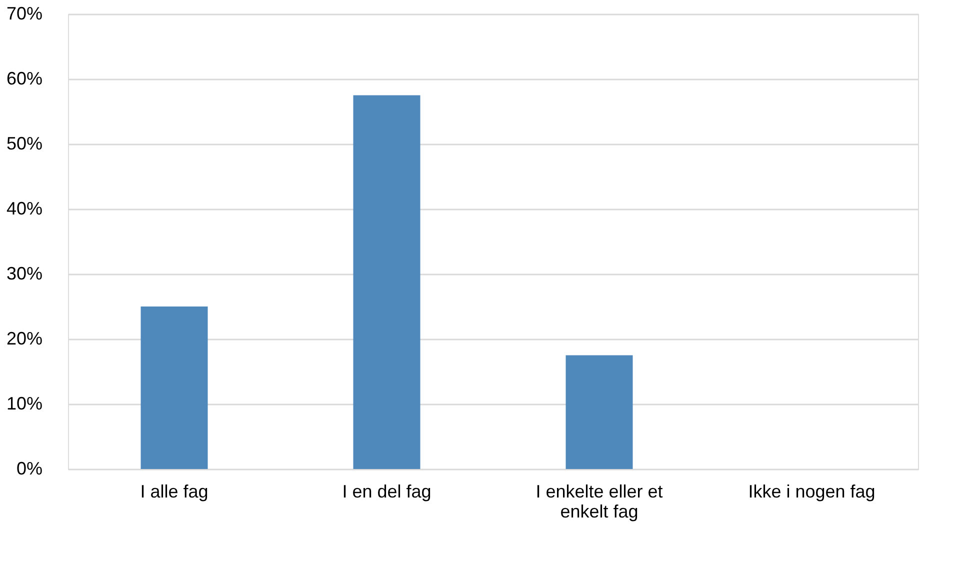 The width and height of the screenshot is (955, 581). I want to click on x-tick-label: I en del fag, so click(387, 492).